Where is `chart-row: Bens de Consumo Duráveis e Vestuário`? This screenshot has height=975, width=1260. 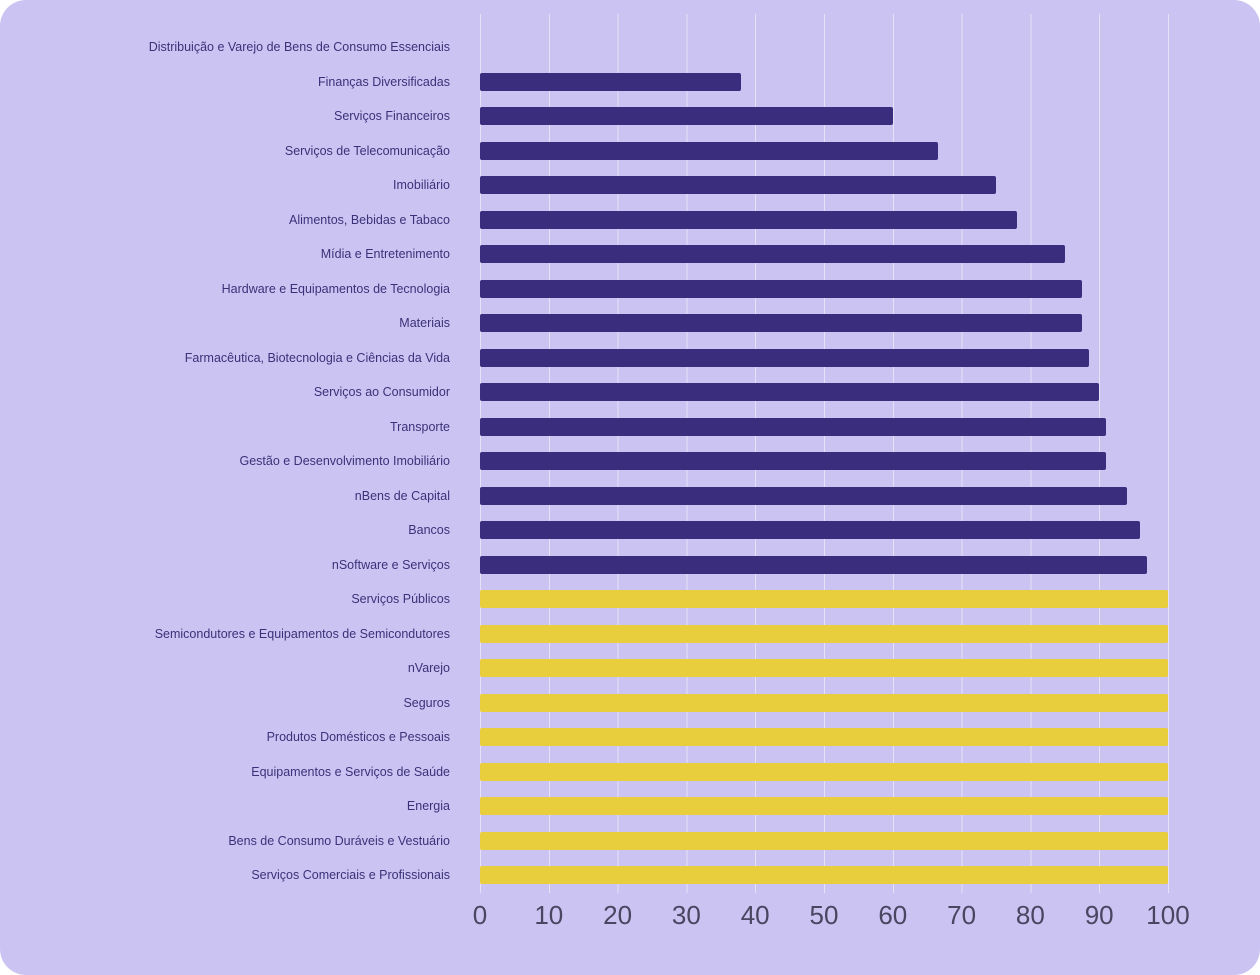
chart-row: Bens de Consumo Duráveis e Vestuário is located at coordinates (630, 841).